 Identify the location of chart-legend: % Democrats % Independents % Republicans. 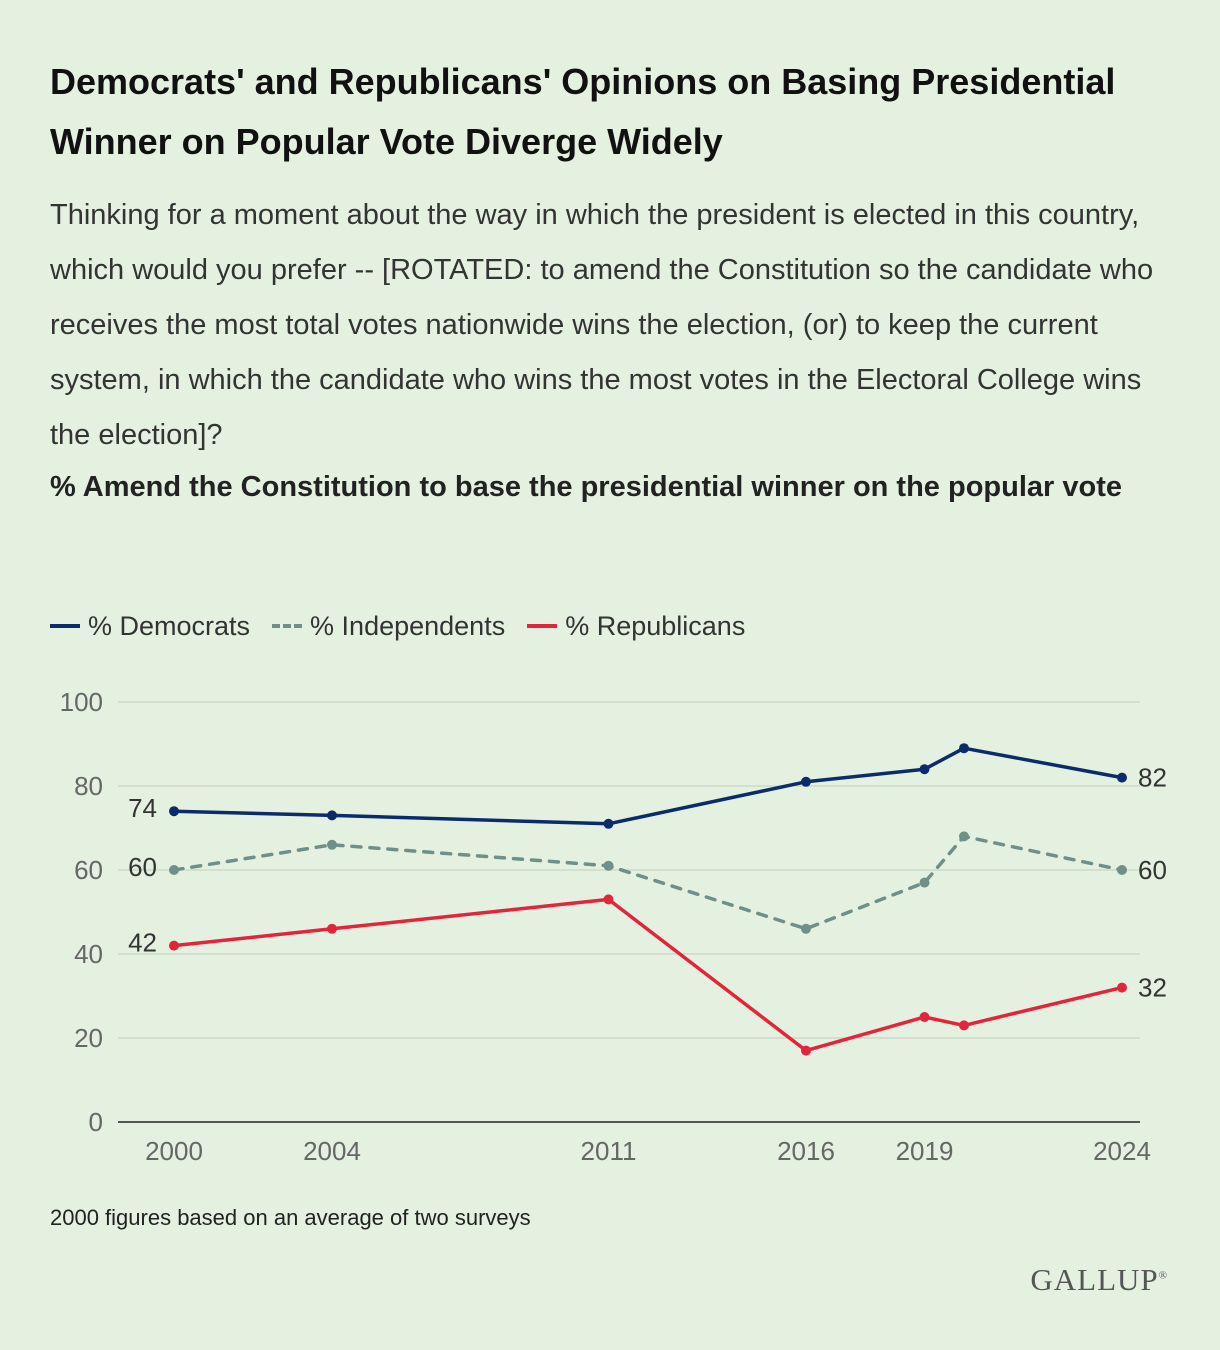
(408, 626).